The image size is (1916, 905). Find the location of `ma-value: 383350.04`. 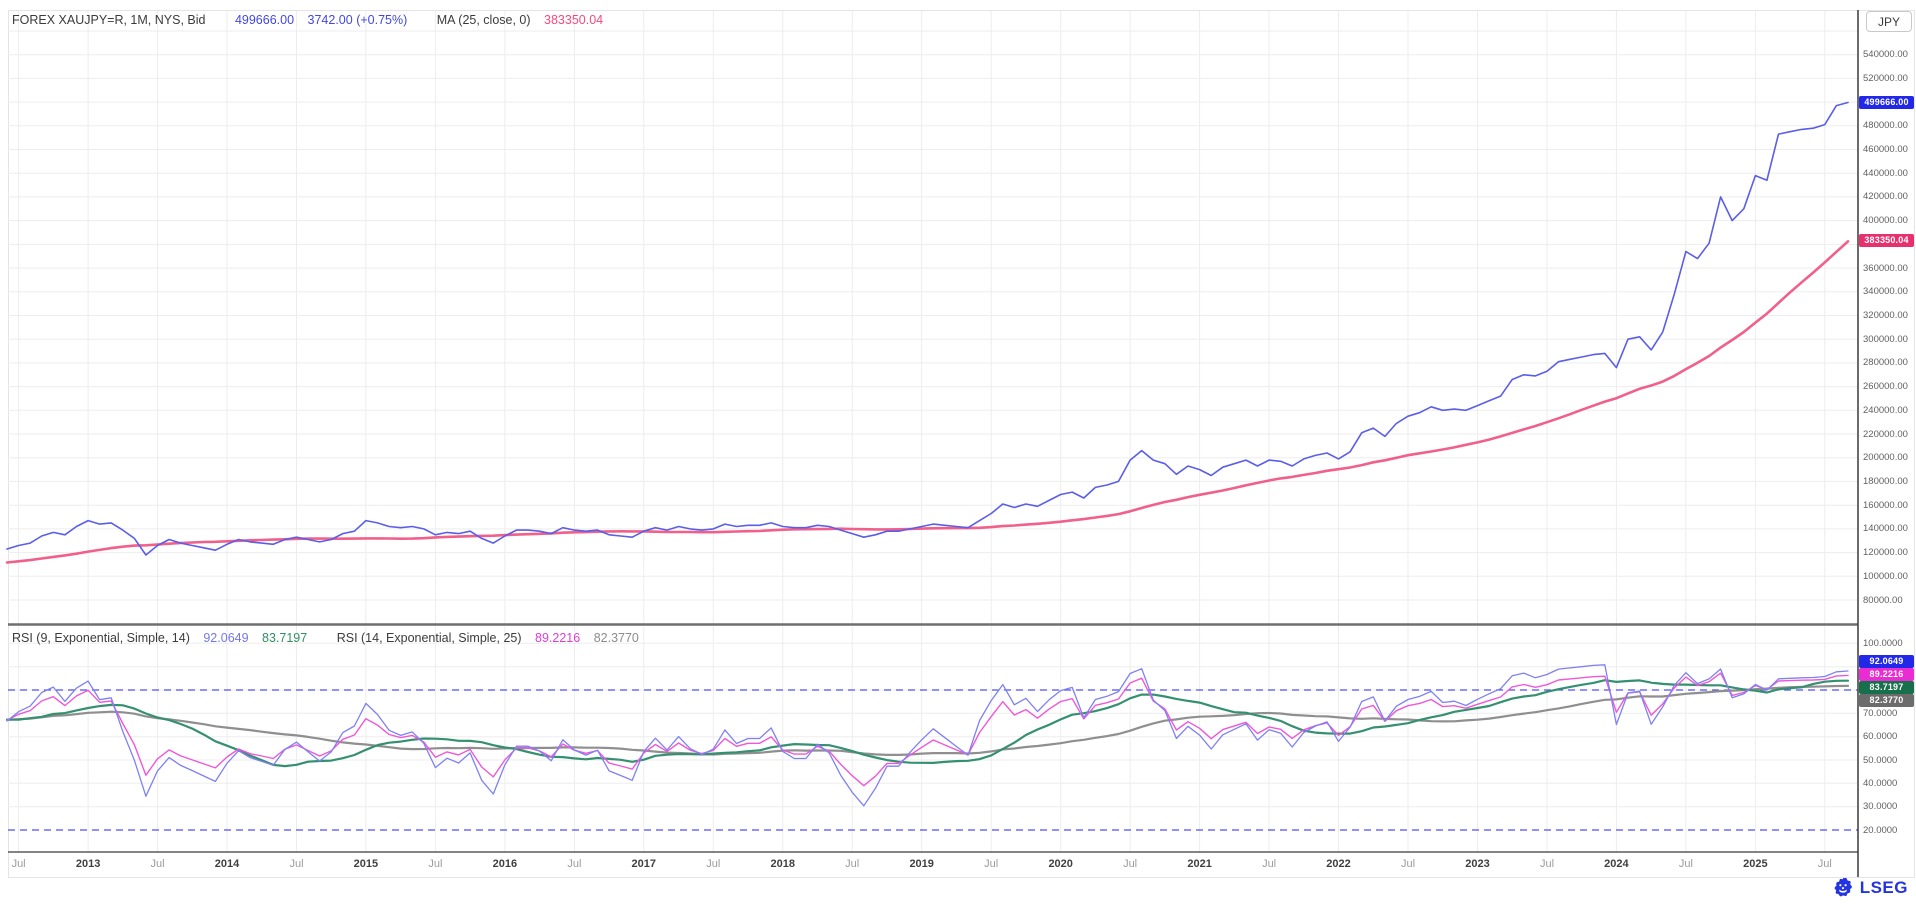

ma-value: 383350.04 is located at coordinates (574, 20).